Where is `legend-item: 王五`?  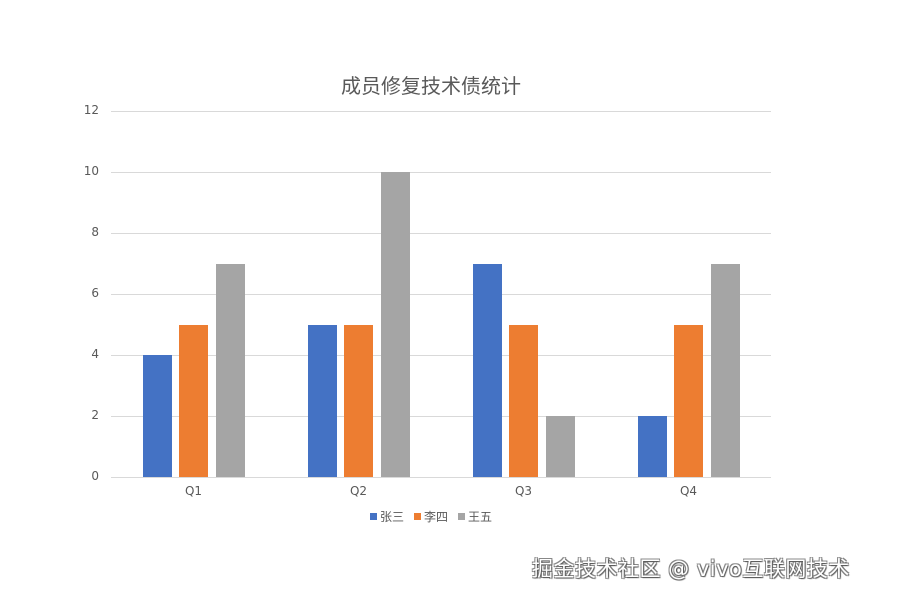
legend-item: 王五 is located at coordinates (475, 516).